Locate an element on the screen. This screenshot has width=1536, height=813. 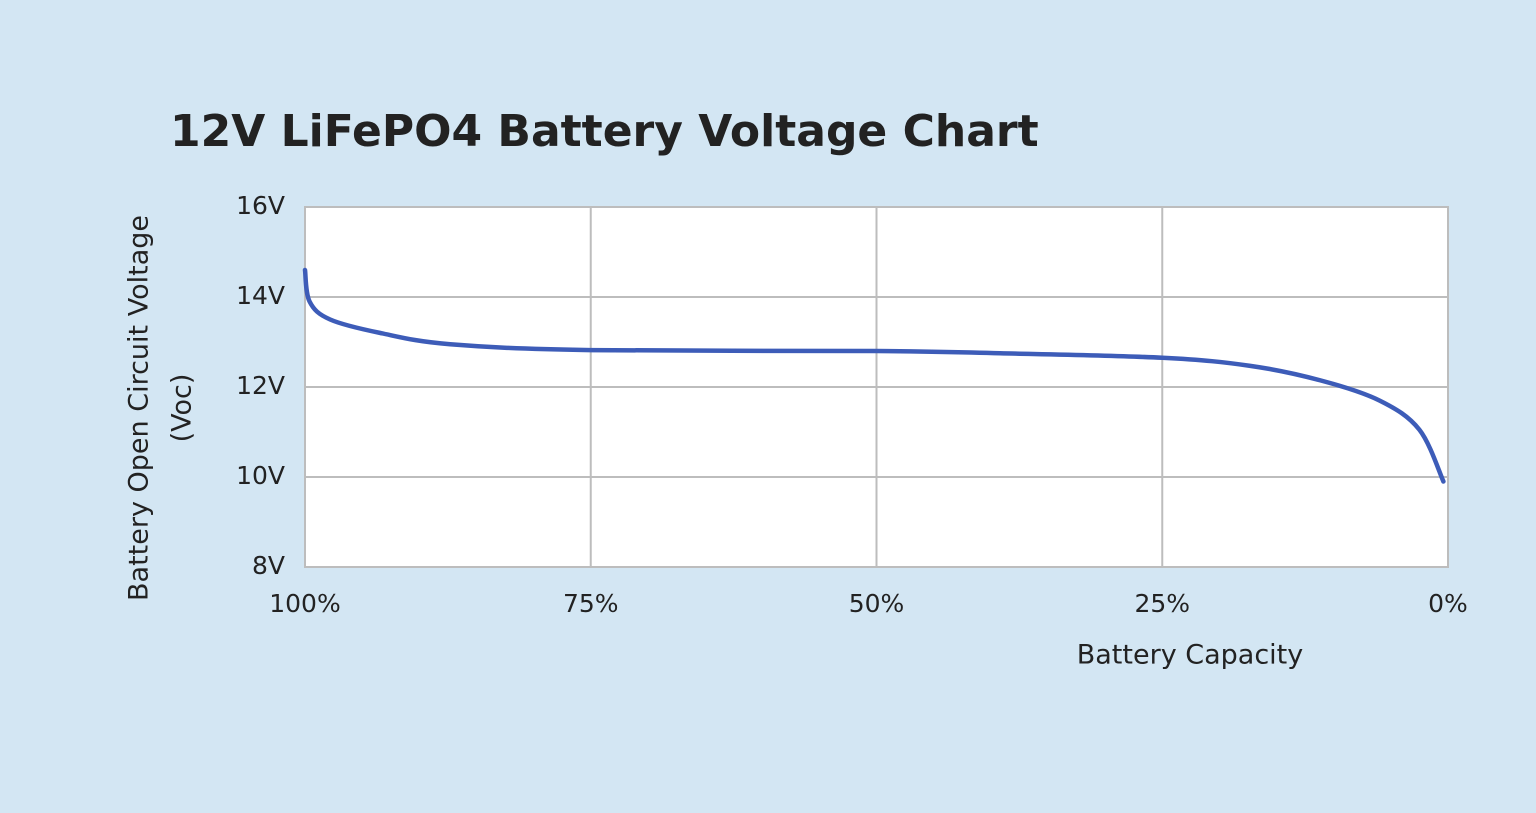
y-axis-label: (Voc) is located at coordinates (182, 408).